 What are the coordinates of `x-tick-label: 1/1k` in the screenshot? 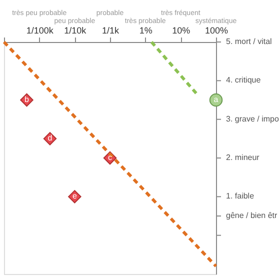 It's located at (111, 31).